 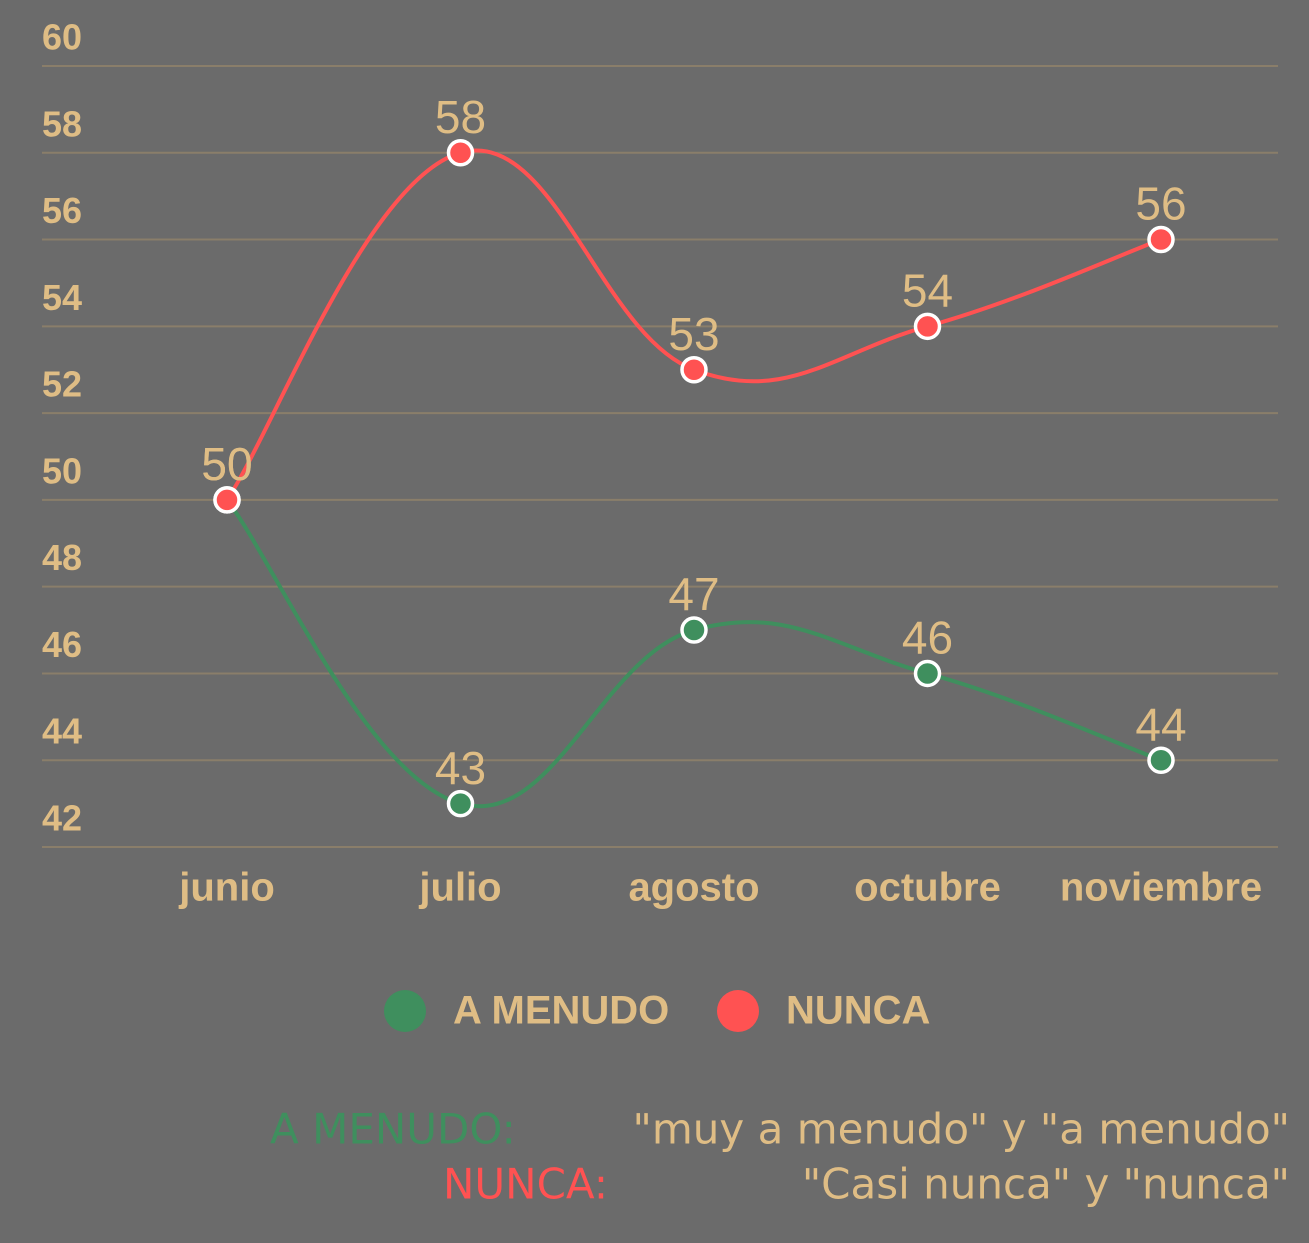 I want to click on y-tick-label: 44, so click(x=62, y=731).